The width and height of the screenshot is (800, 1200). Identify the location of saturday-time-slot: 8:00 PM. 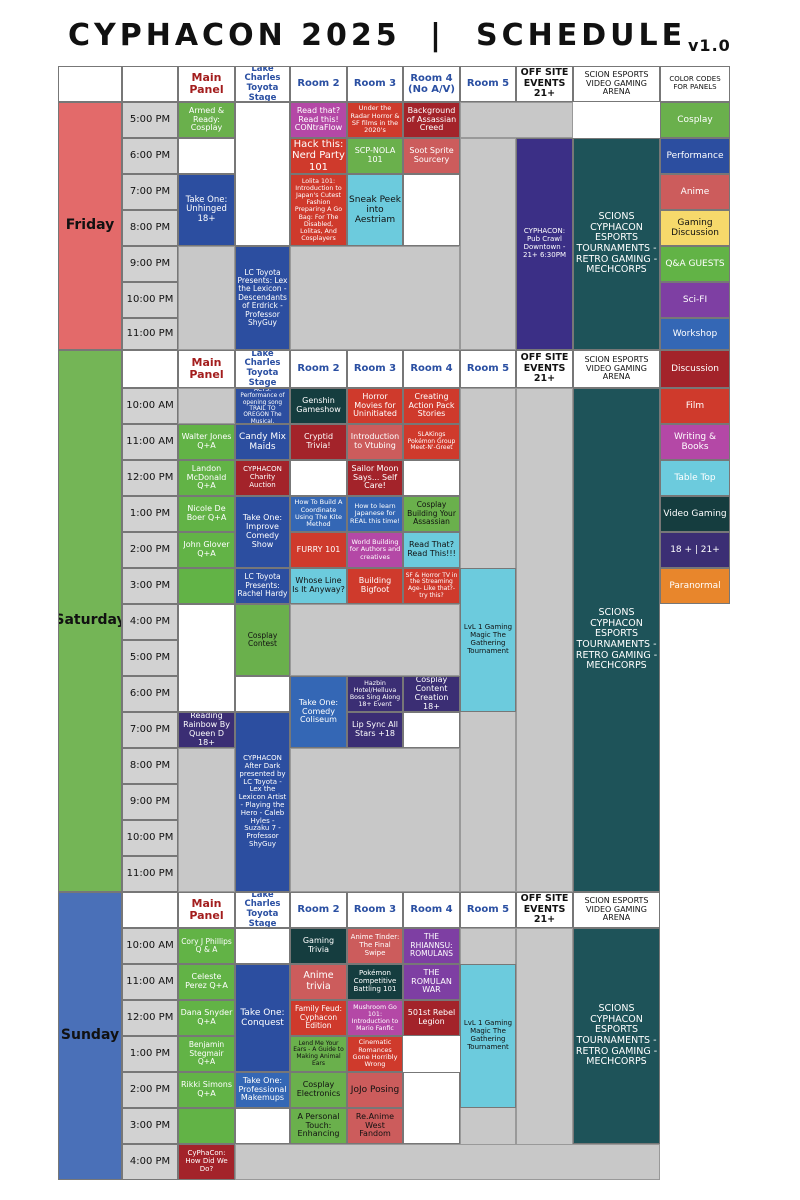
(150, 766).